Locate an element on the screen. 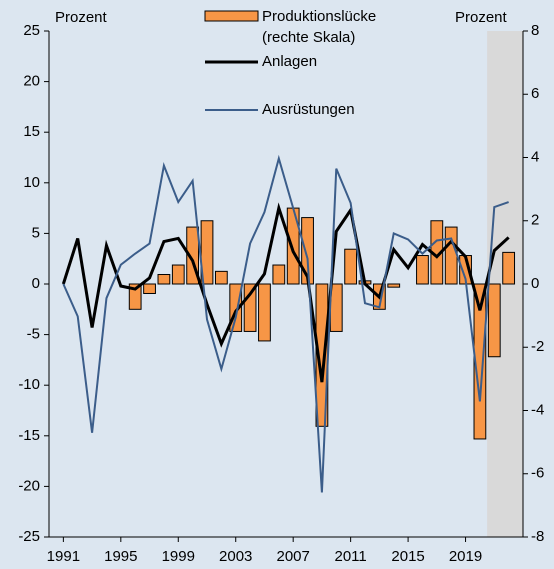  y2-tick-label: -2 is located at coordinates (537, 346).